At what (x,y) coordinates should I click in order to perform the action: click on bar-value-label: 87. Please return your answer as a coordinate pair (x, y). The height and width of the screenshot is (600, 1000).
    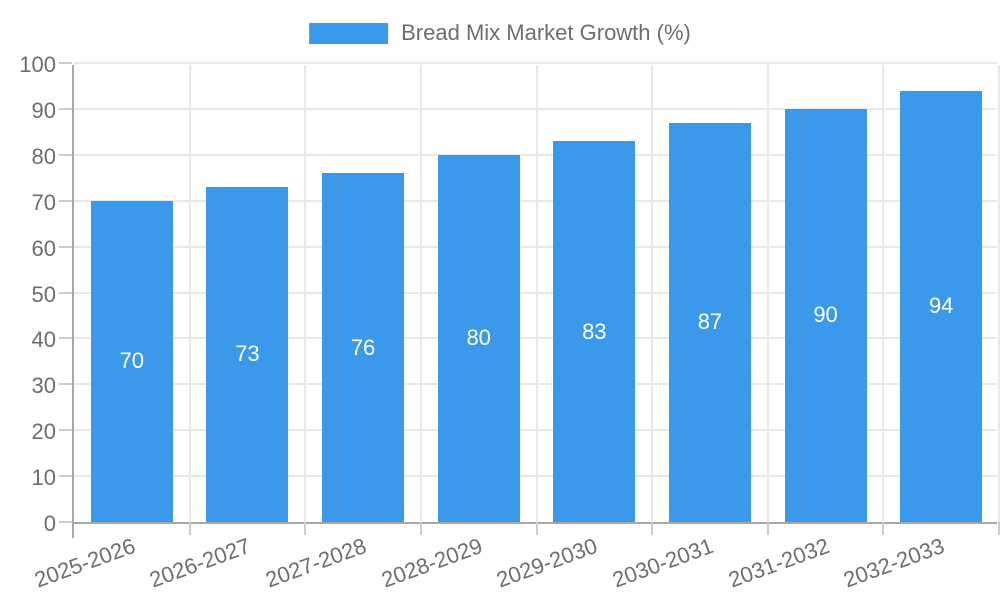
    Looking at the image, I should click on (710, 322).